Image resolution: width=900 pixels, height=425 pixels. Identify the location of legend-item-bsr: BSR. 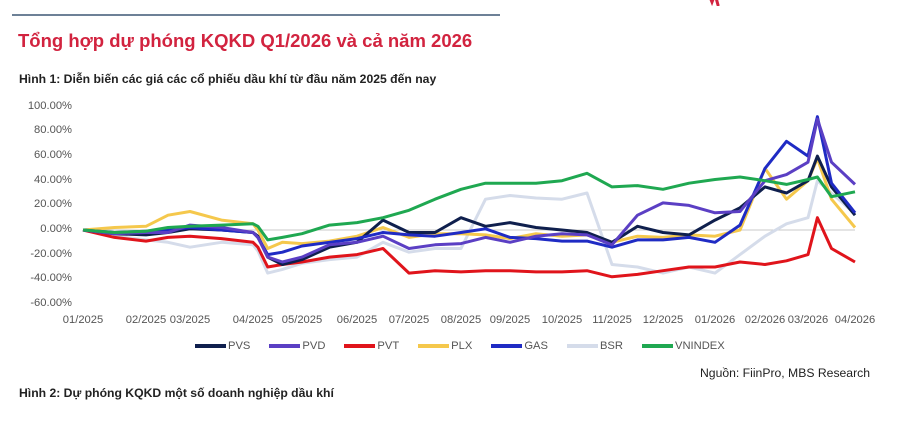
(594, 346).